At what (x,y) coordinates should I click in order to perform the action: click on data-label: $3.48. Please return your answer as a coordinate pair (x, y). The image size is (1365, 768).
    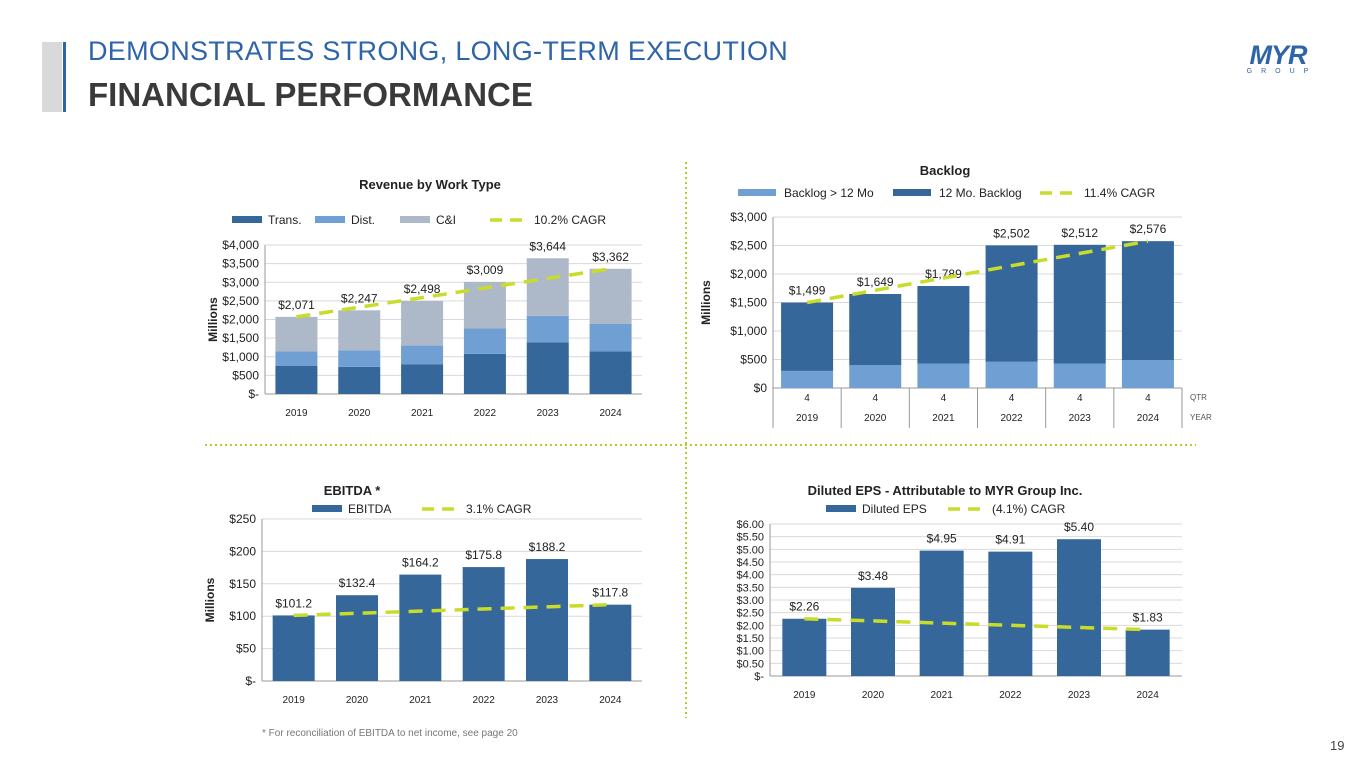
    Looking at the image, I should click on (873, 576).